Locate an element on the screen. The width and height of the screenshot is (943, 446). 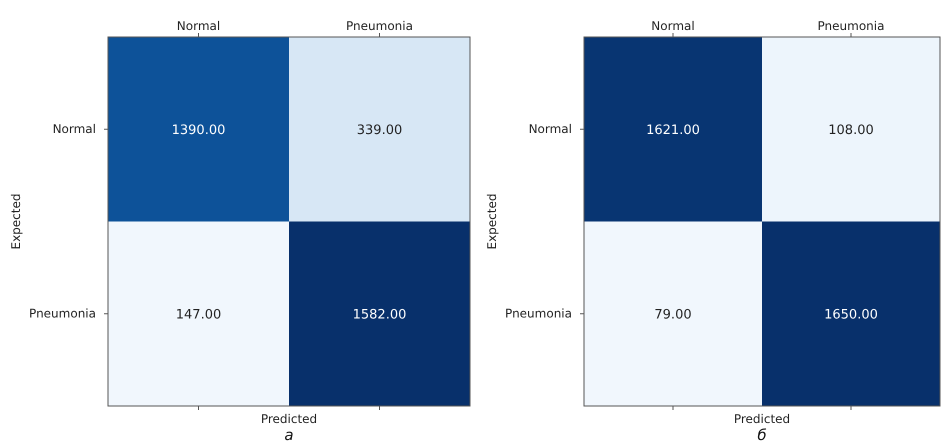
data-label: 339.00 is located at coordinates (379, 130).